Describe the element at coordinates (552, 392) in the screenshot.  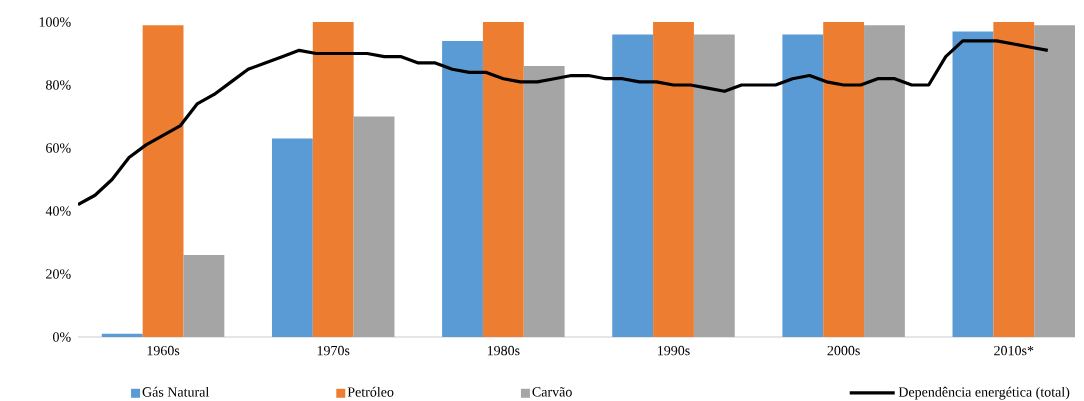
I see `legend-label: Carvão` at that location.